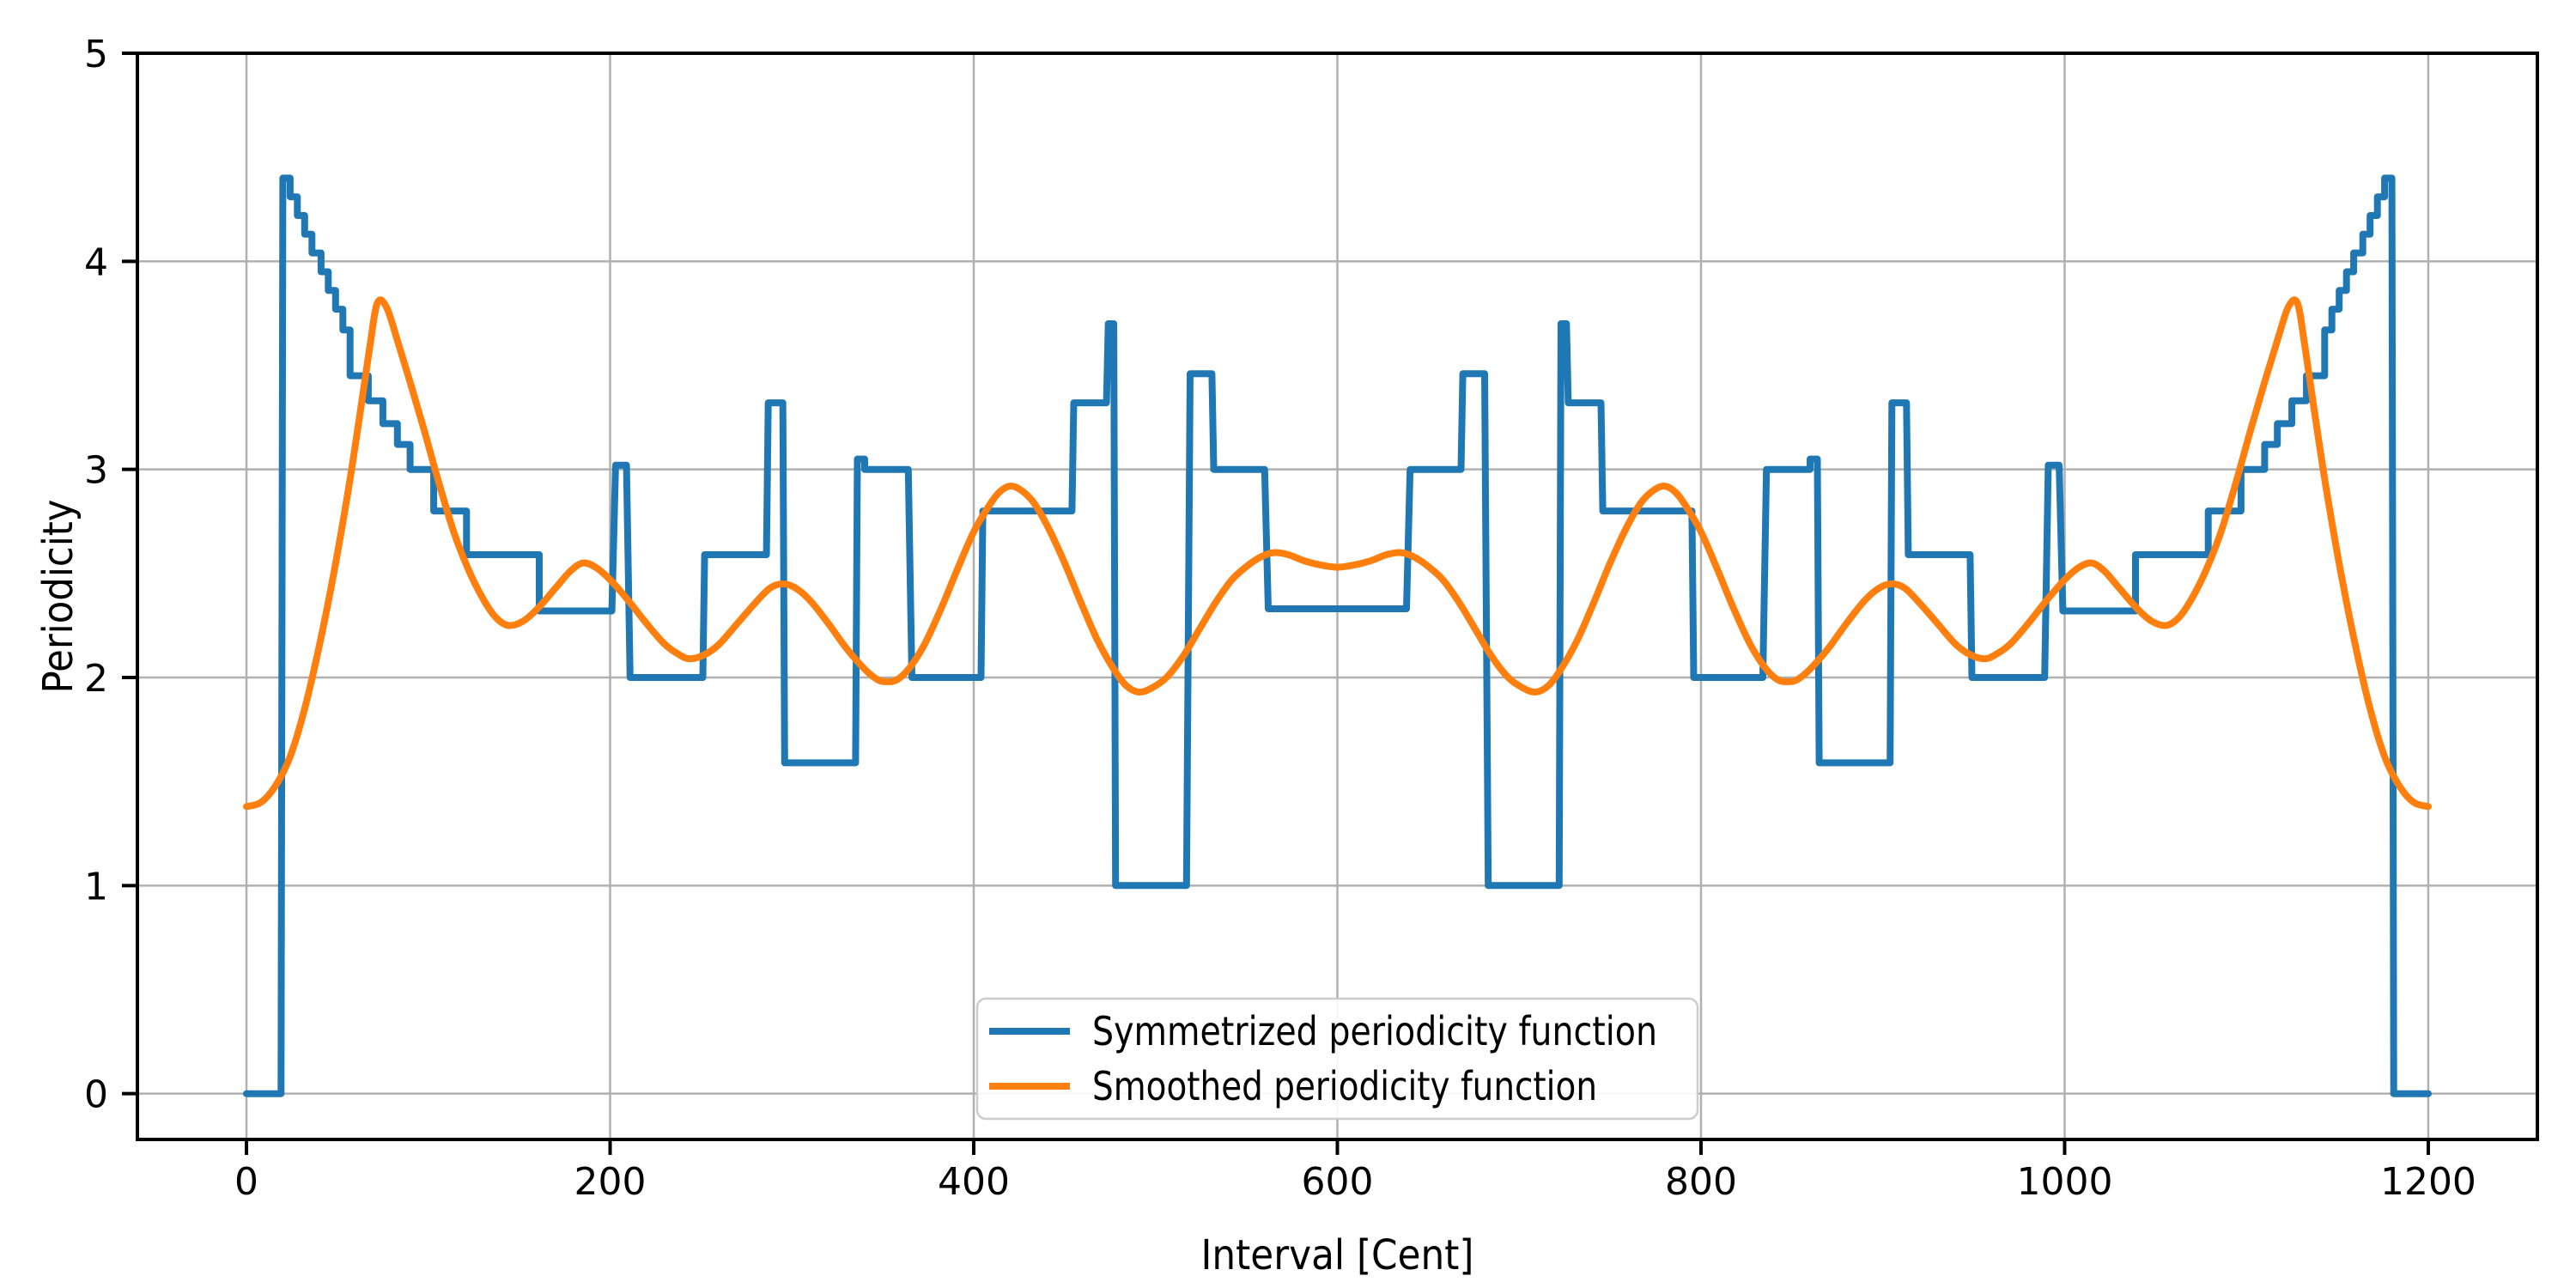 Image resolution: width=2576 pixels, height=1288 pixels. Describe the element at coordinates (246, 1182) in the screenshot. I see `x-tick-label: 0` at that location.